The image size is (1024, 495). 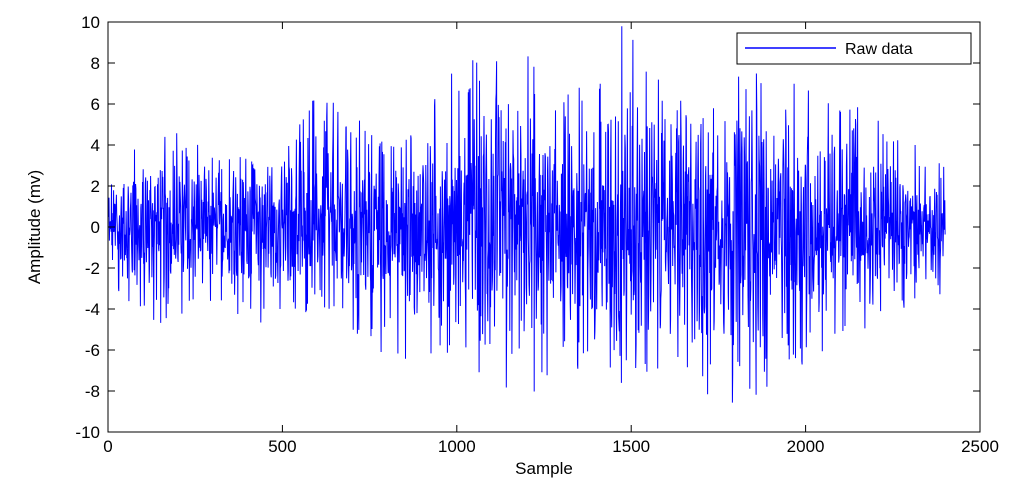 I want to click on y-tick-label: 0, so click(x=95, y=227).